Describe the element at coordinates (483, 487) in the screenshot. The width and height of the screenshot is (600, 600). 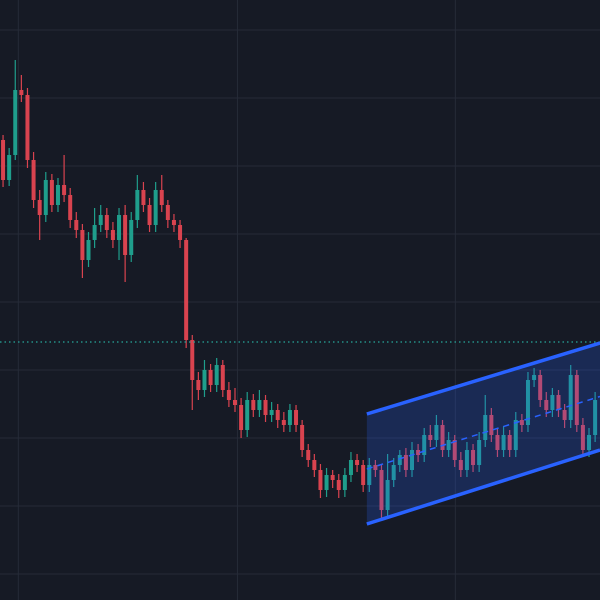
I see `channel-lower` at that location.